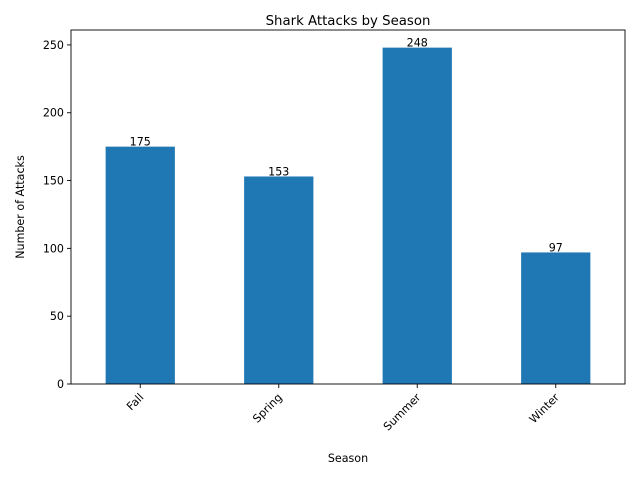 The height and width of the screenshot is (480, 640). I want to click on y-tick-label-250: 250, so click(53, 45).